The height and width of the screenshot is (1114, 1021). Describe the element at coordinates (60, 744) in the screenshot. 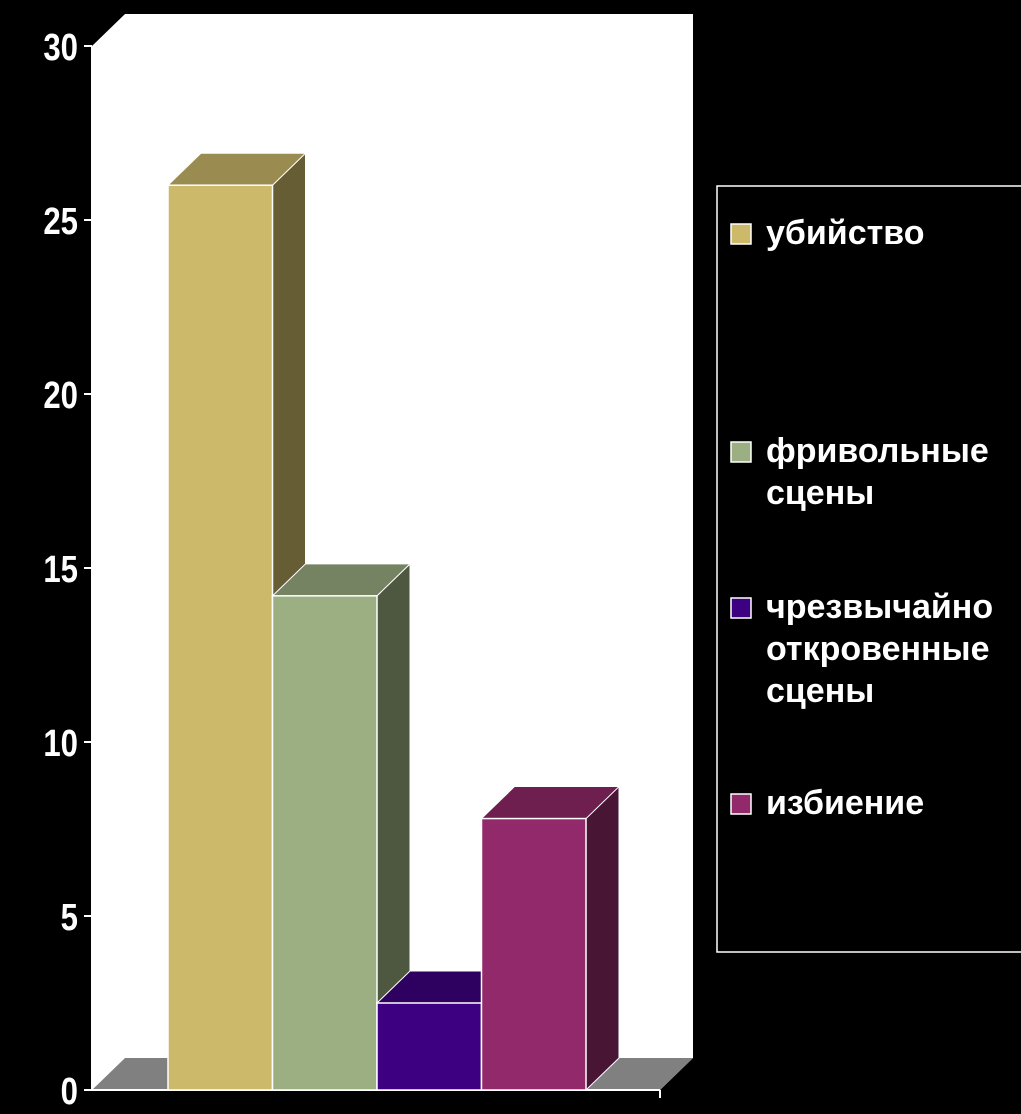

I see `y-tick-label: 10` at that location.